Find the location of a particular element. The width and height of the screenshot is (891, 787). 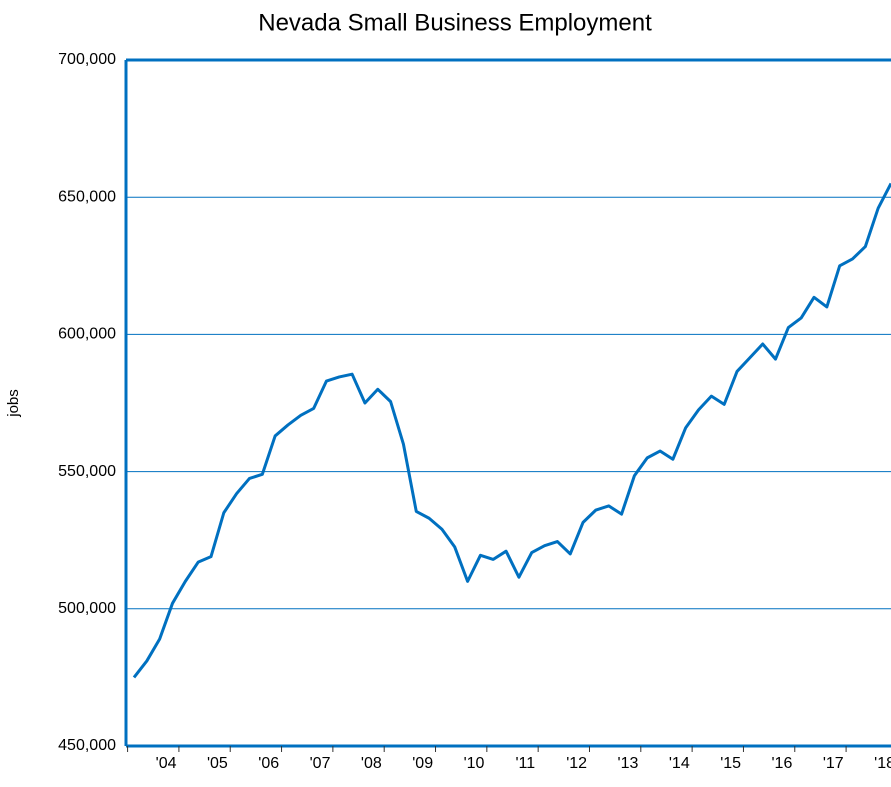

y-tick-label: 500,000 is located at coordinates (87, 608).